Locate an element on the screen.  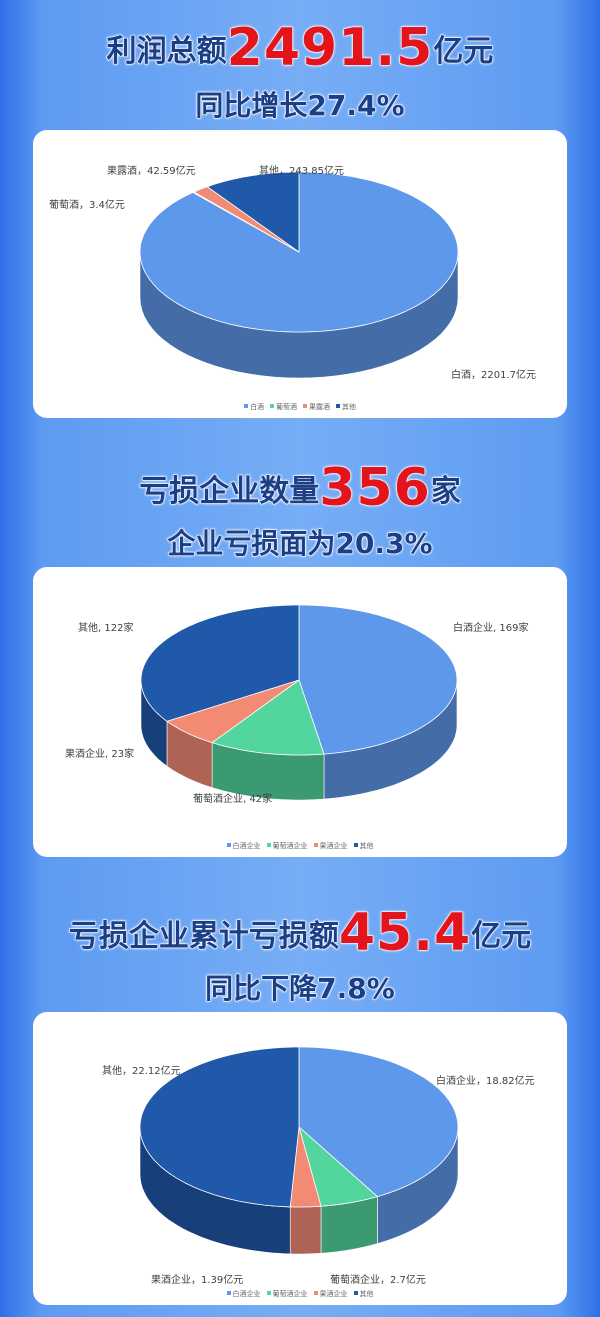
legend-item: 葡萄酒 is located at coordinates (283, 407).